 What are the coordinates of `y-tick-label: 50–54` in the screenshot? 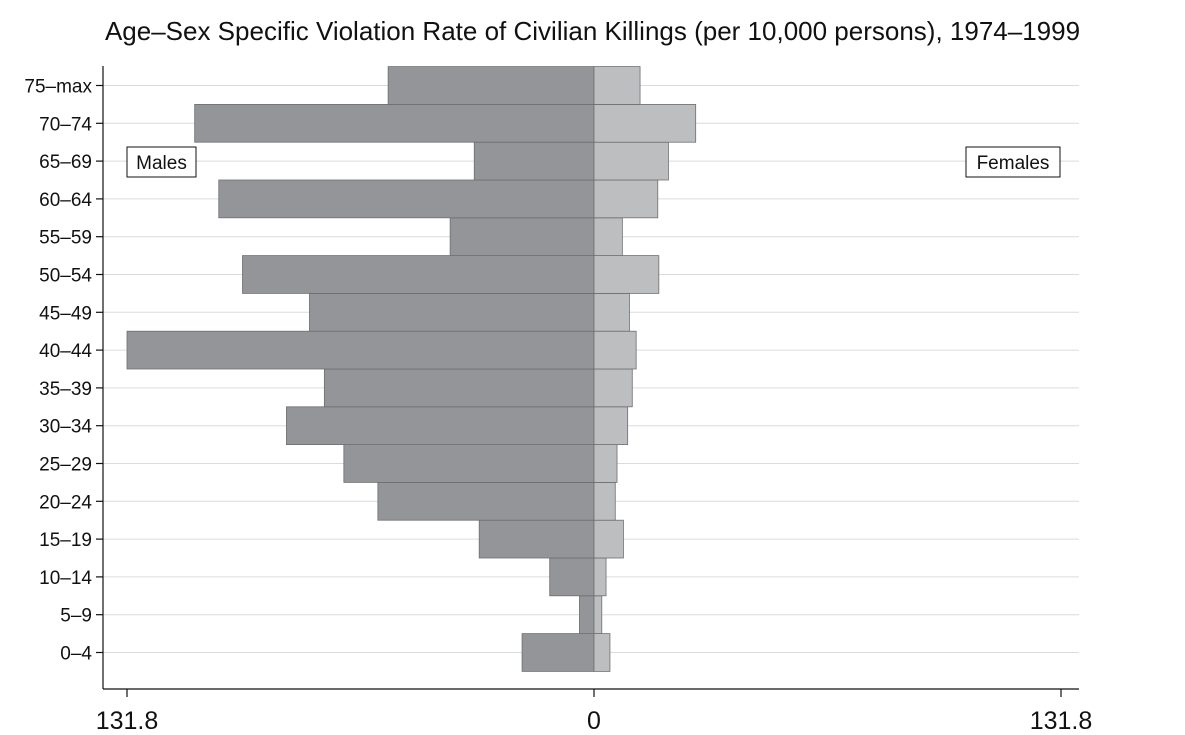 It's located at (65, 276).